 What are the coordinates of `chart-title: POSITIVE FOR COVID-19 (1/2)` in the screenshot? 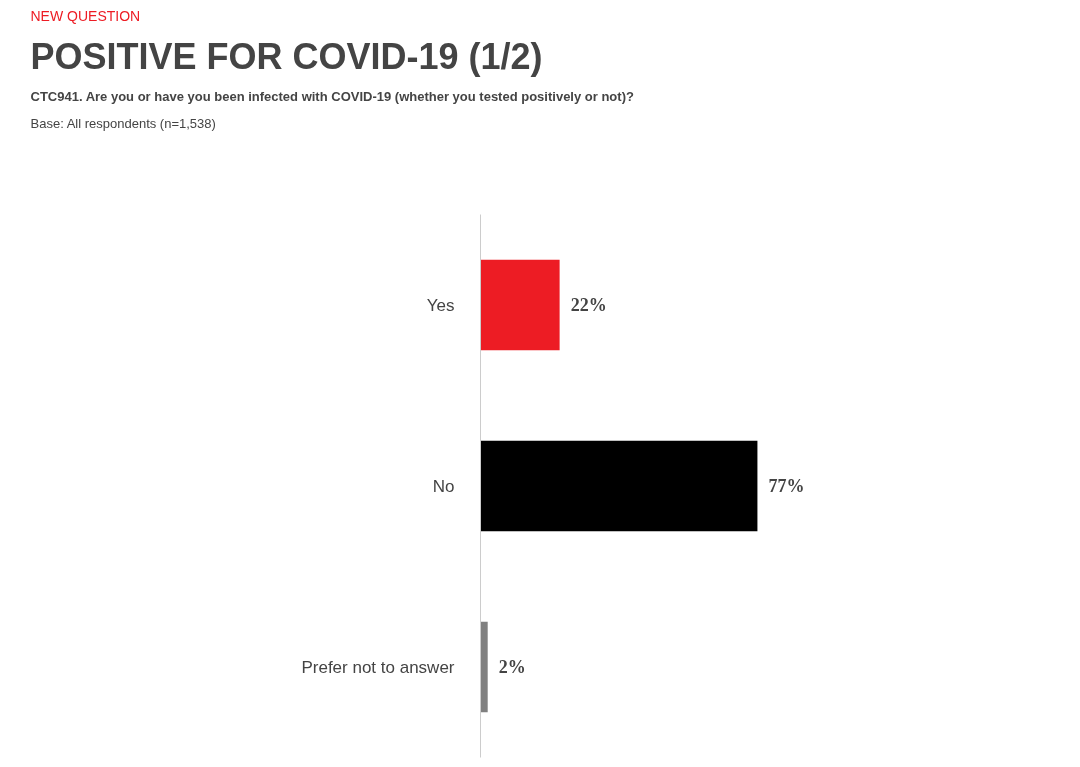 It's located at (286, 56).